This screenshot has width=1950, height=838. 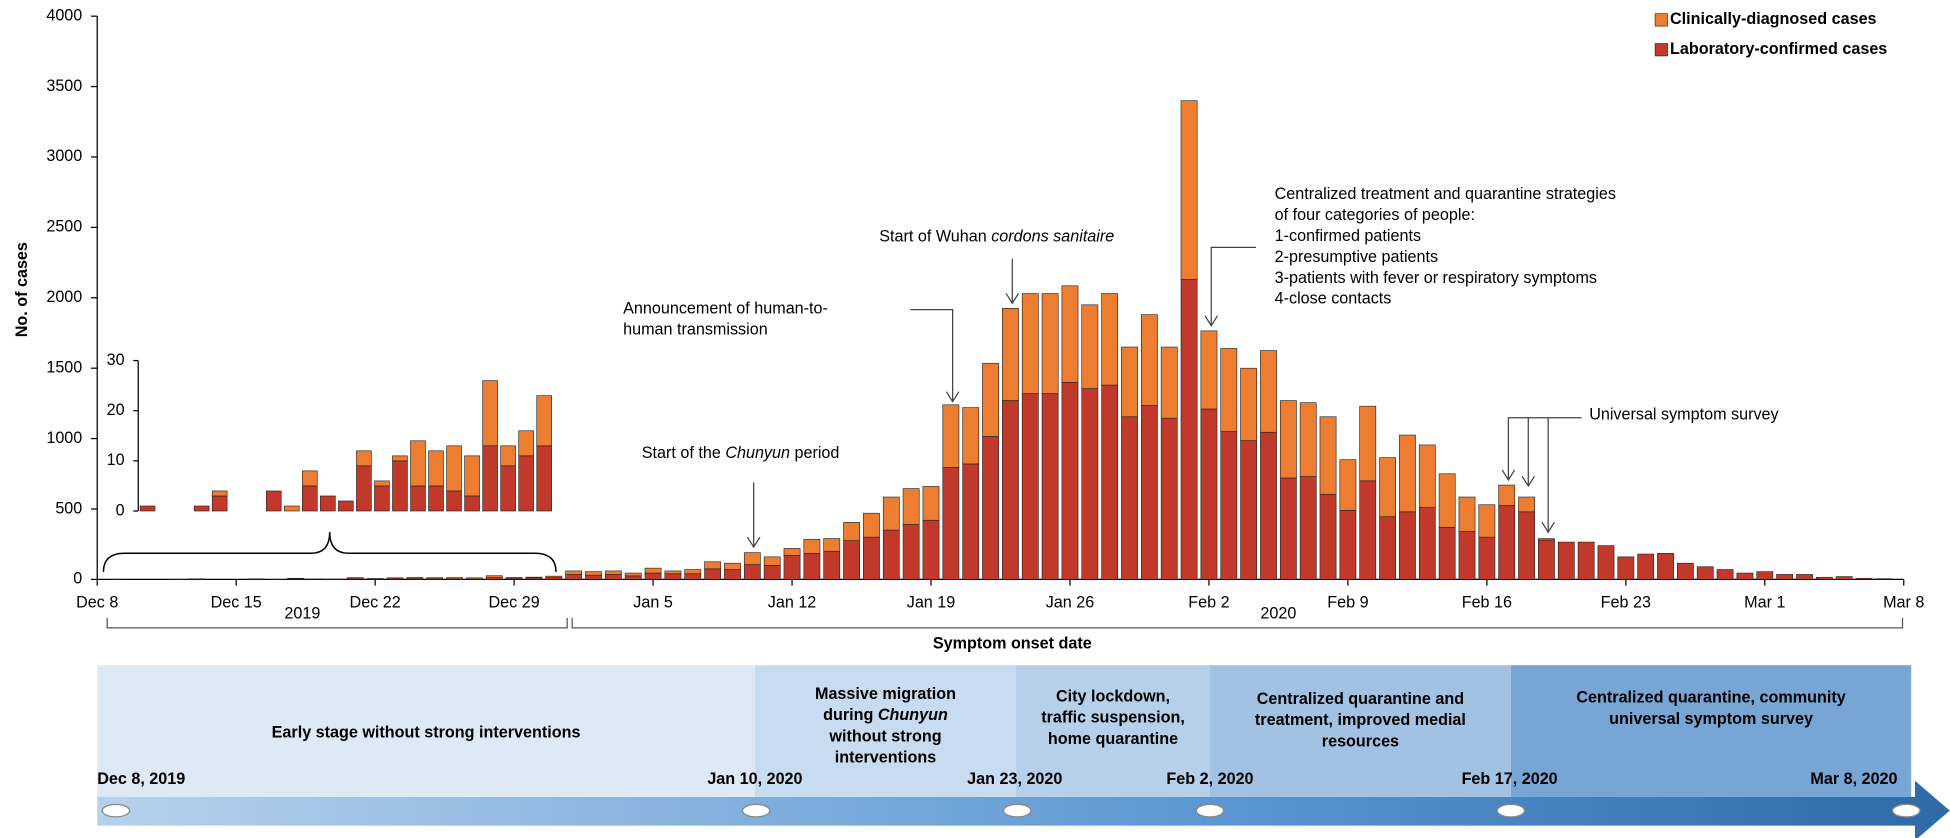 I want to click on y-tick-label: 4000, so click(x=64, y=15).